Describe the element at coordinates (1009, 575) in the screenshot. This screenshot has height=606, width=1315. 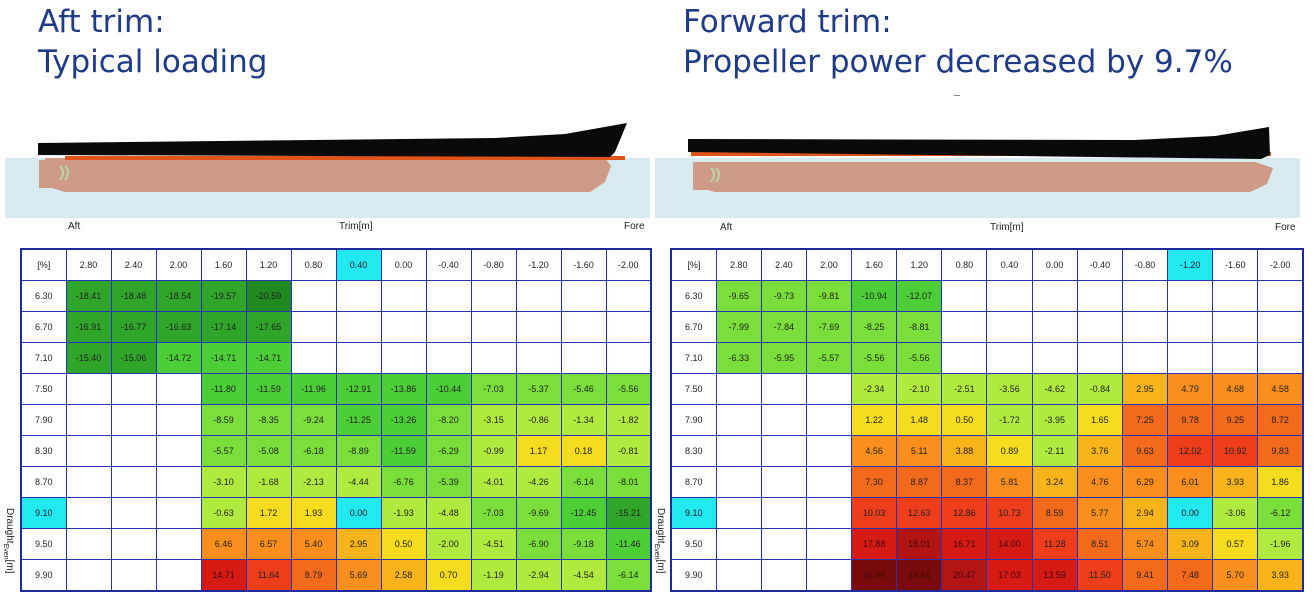
I see `heat-cell: 17.03` at that location.